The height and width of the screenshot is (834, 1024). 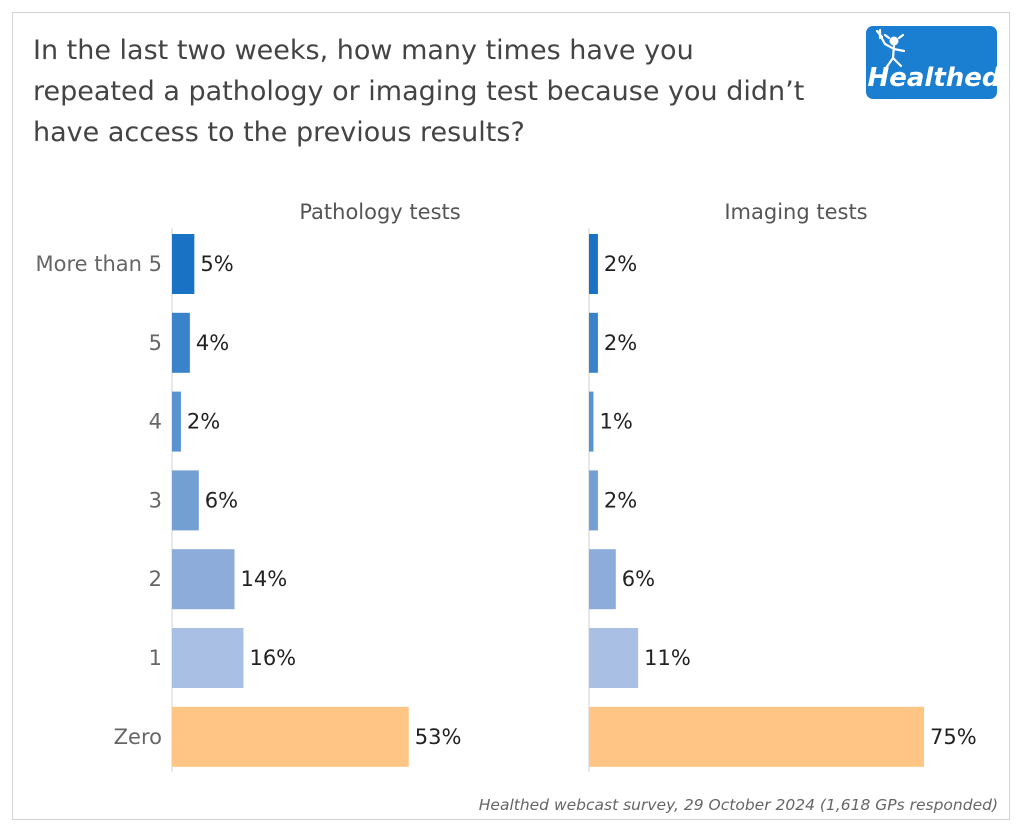 I want to click on data-label: 4%, so click(x=212, y=343).